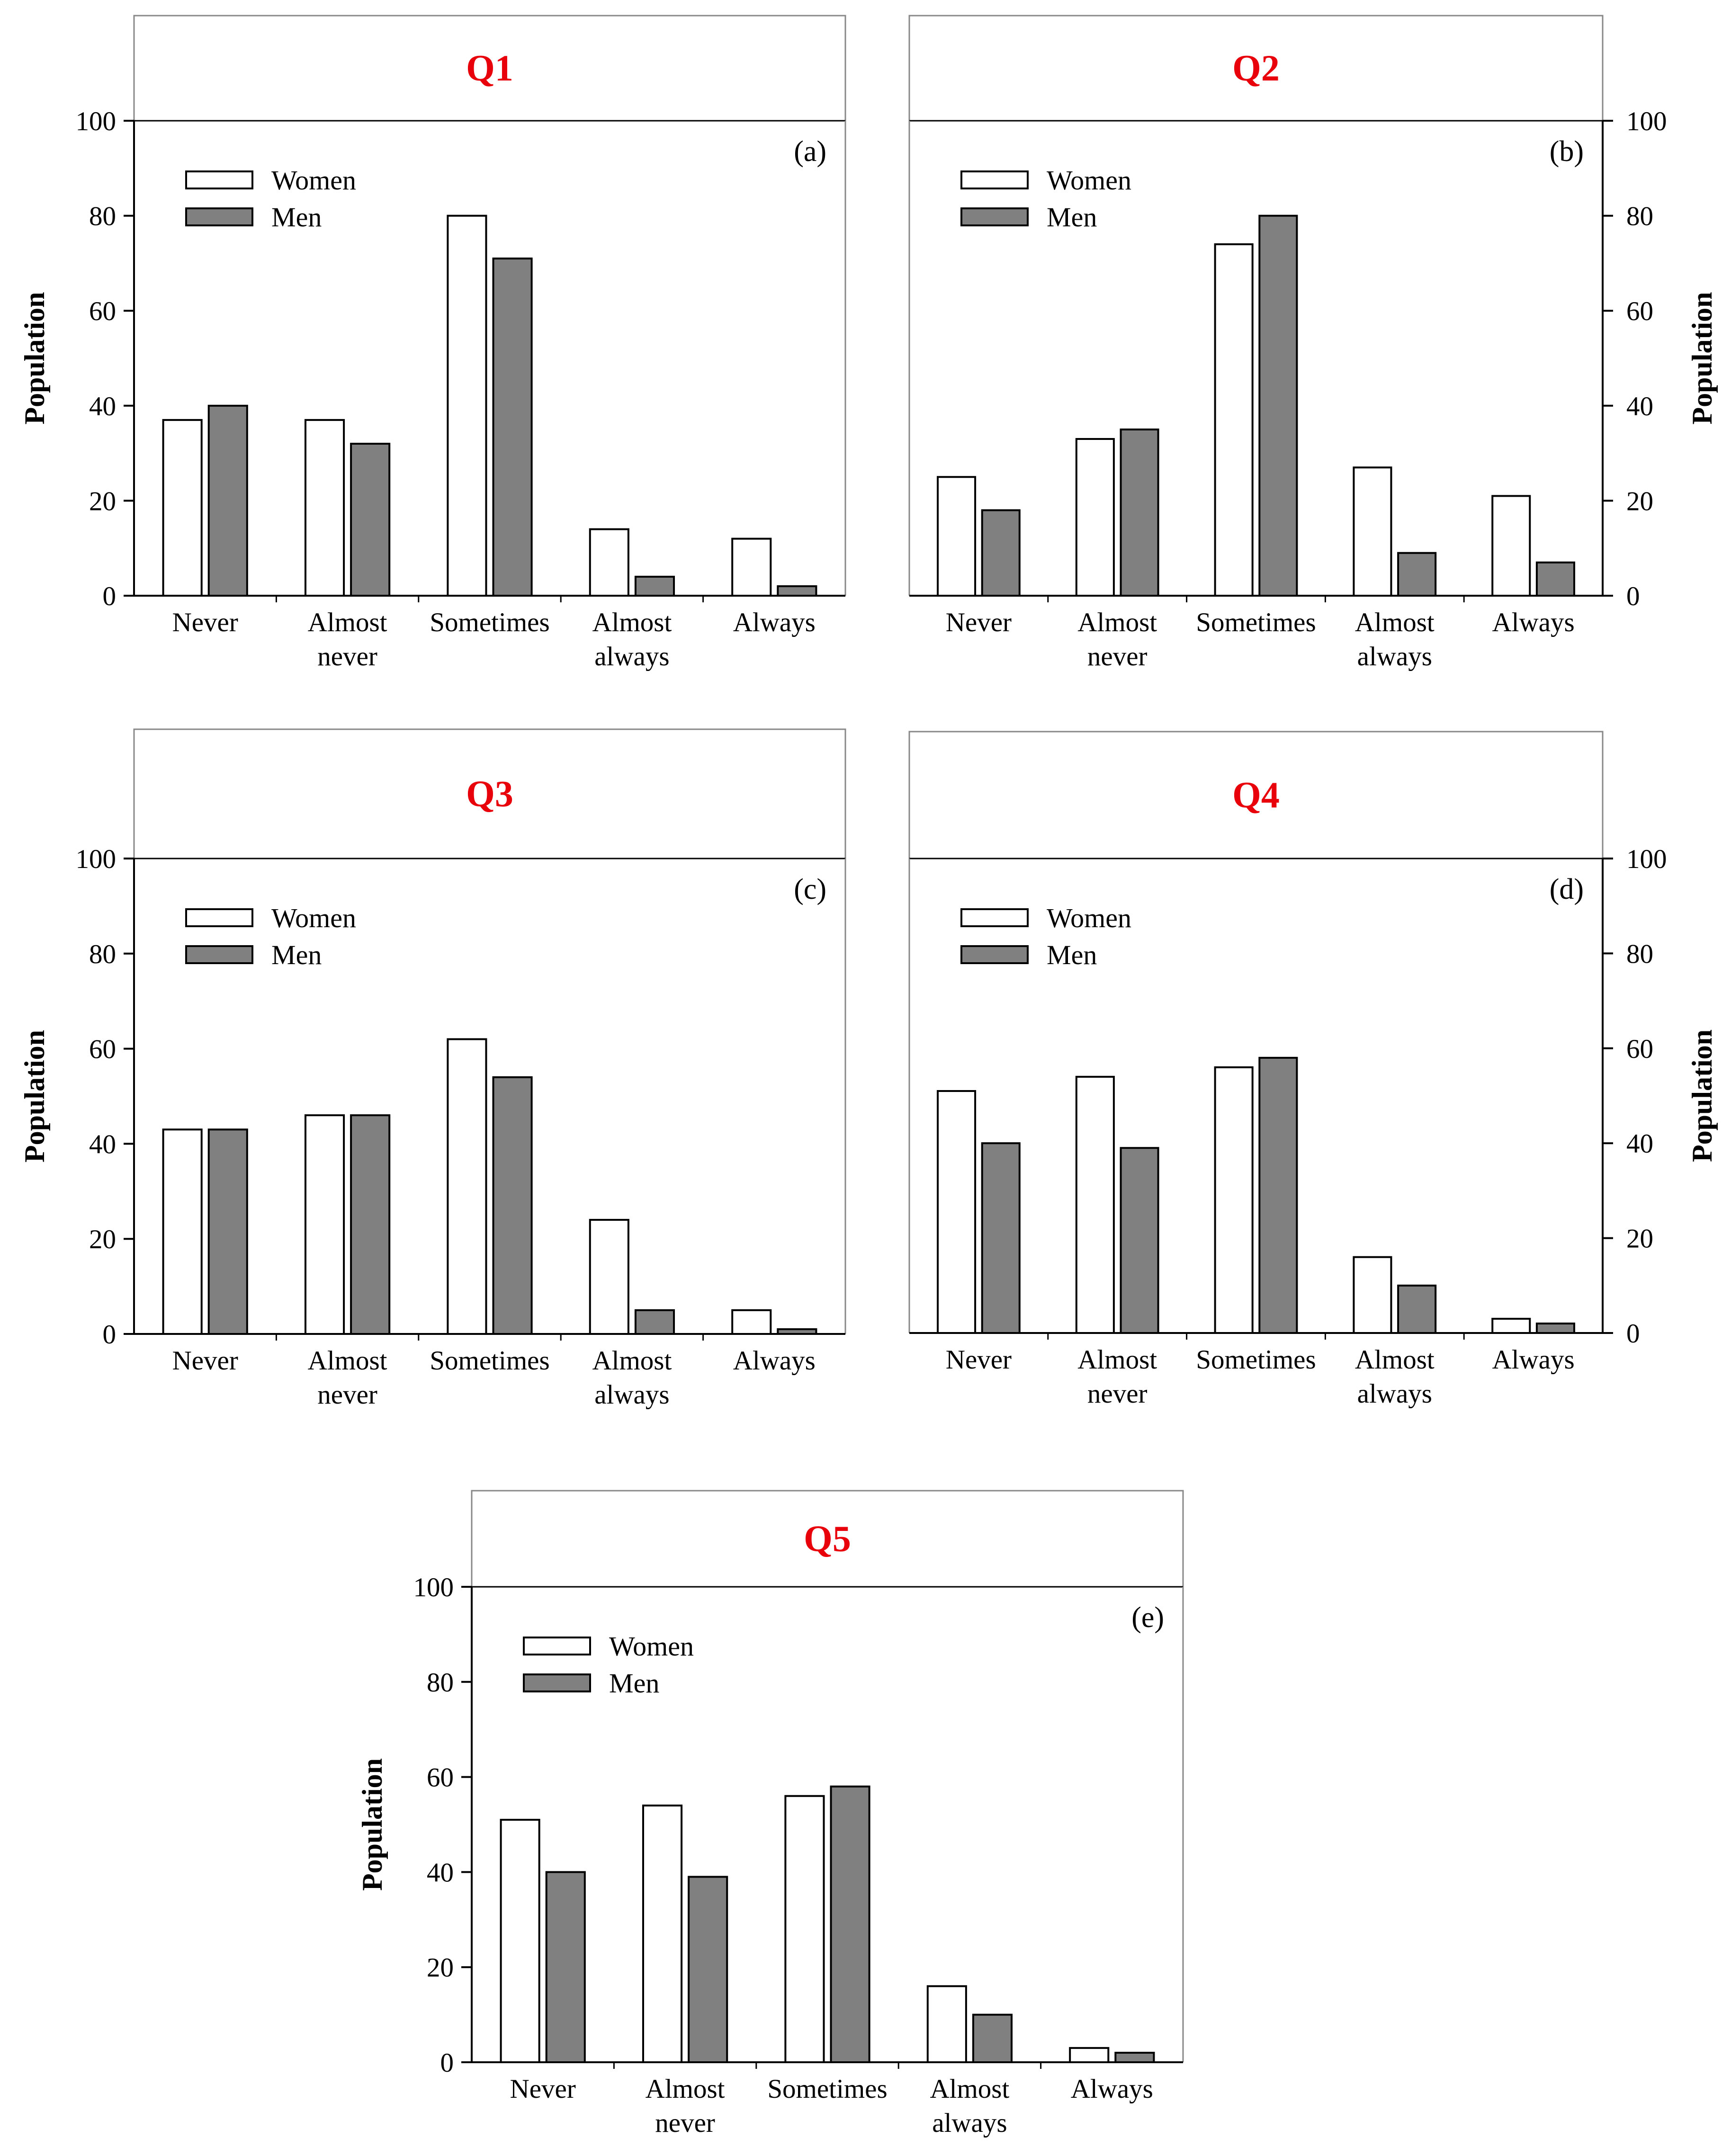  I want to click on chart-title: Q3, so click(489, 793).